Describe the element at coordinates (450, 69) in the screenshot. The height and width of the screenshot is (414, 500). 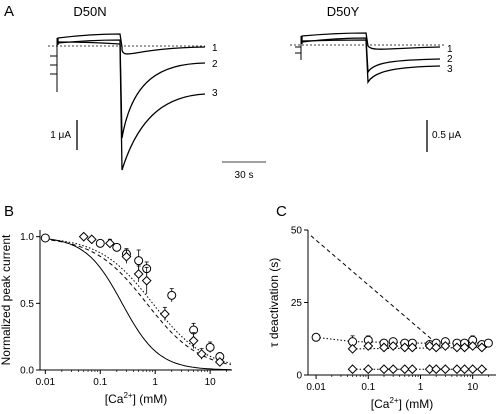
I see `d50y-label-3: 3` at that location.